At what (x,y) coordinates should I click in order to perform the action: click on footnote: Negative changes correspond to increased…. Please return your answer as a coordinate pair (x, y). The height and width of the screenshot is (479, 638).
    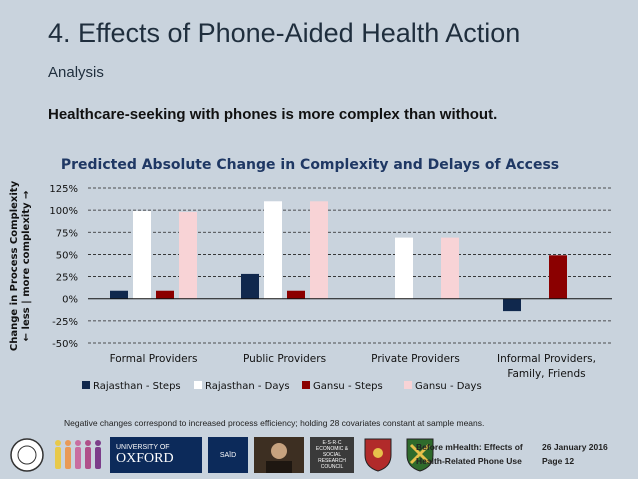
    Looking at the image, I should click on (274, 423).